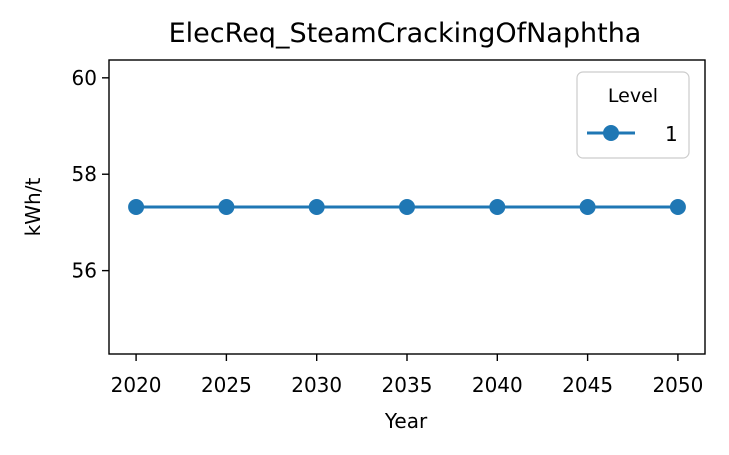 The width and height of the screenshot is (729, 455). Describe the element at coordinates (587, 385) in the screenshot. I see `x-tick-label: 2045` at that location.